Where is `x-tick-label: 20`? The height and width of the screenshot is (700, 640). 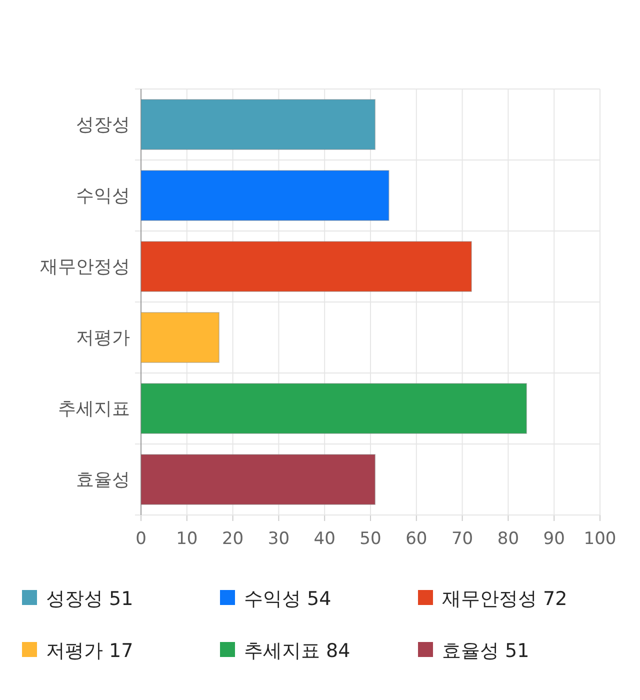 x-tick-label: 20 is located at coordinates (233, 539).